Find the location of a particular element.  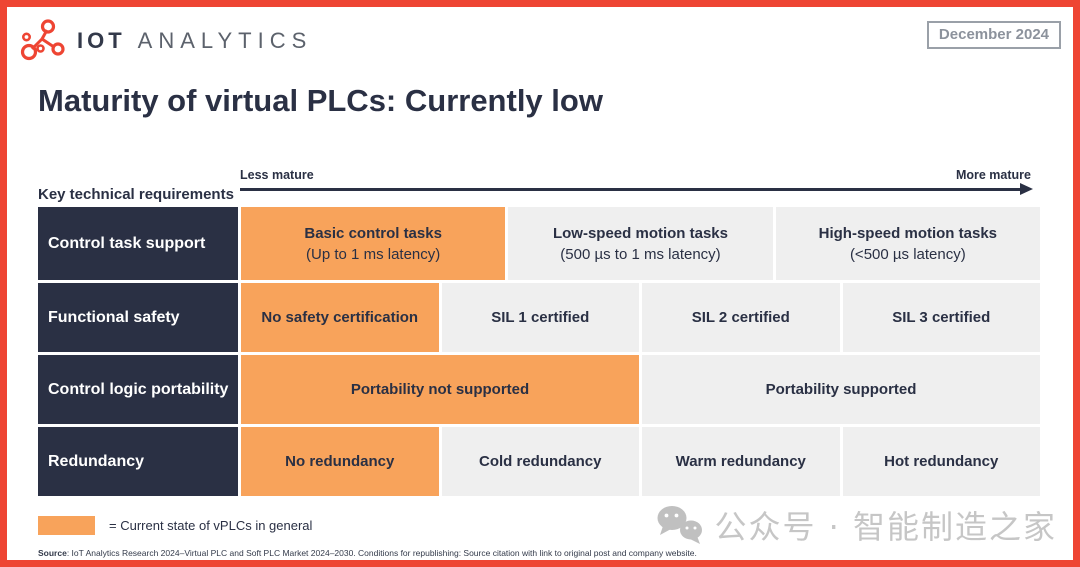

requirement-label: Functional safety is located at coordinates (138, 317).